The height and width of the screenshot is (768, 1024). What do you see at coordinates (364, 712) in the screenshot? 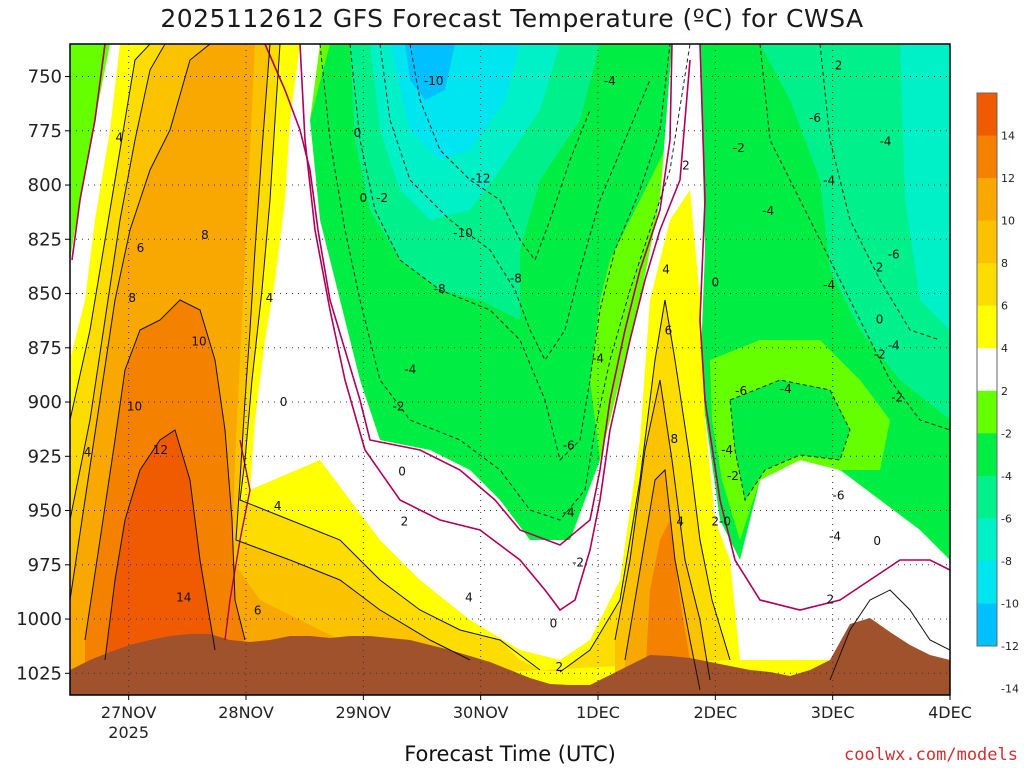
I see `x-tick-label: 29NOV` at bounding box center [364, 712].